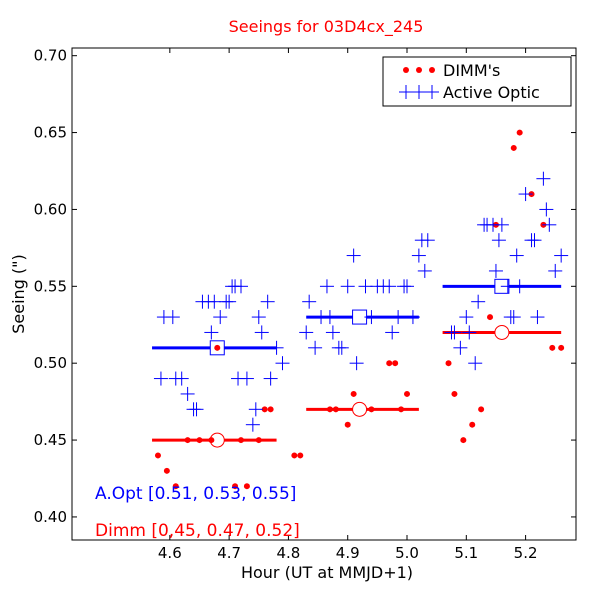 The width and height of the screenshot is (600, 600). I want to click on x-tick-label: 4.7, so click(229, 553).